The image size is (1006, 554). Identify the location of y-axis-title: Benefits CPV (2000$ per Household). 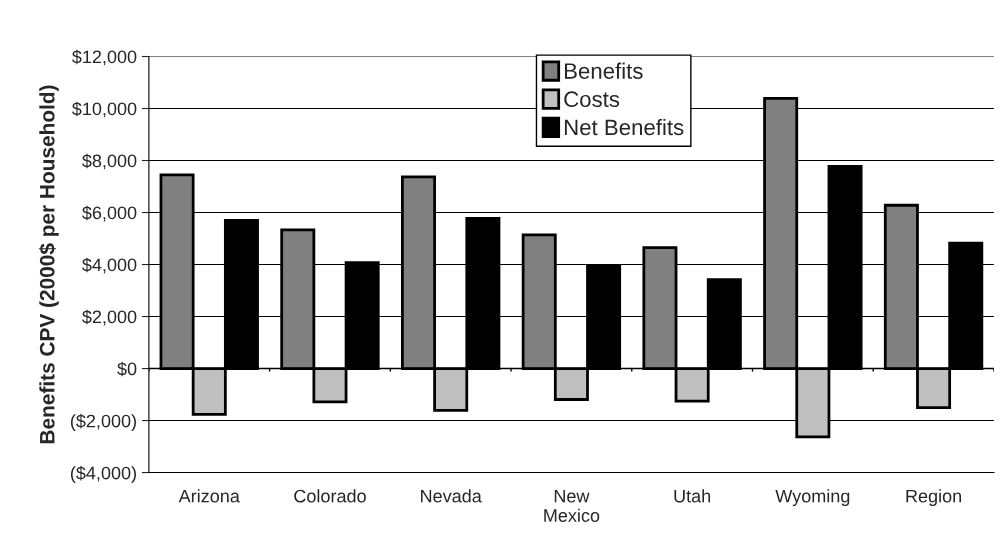
(48, 264).